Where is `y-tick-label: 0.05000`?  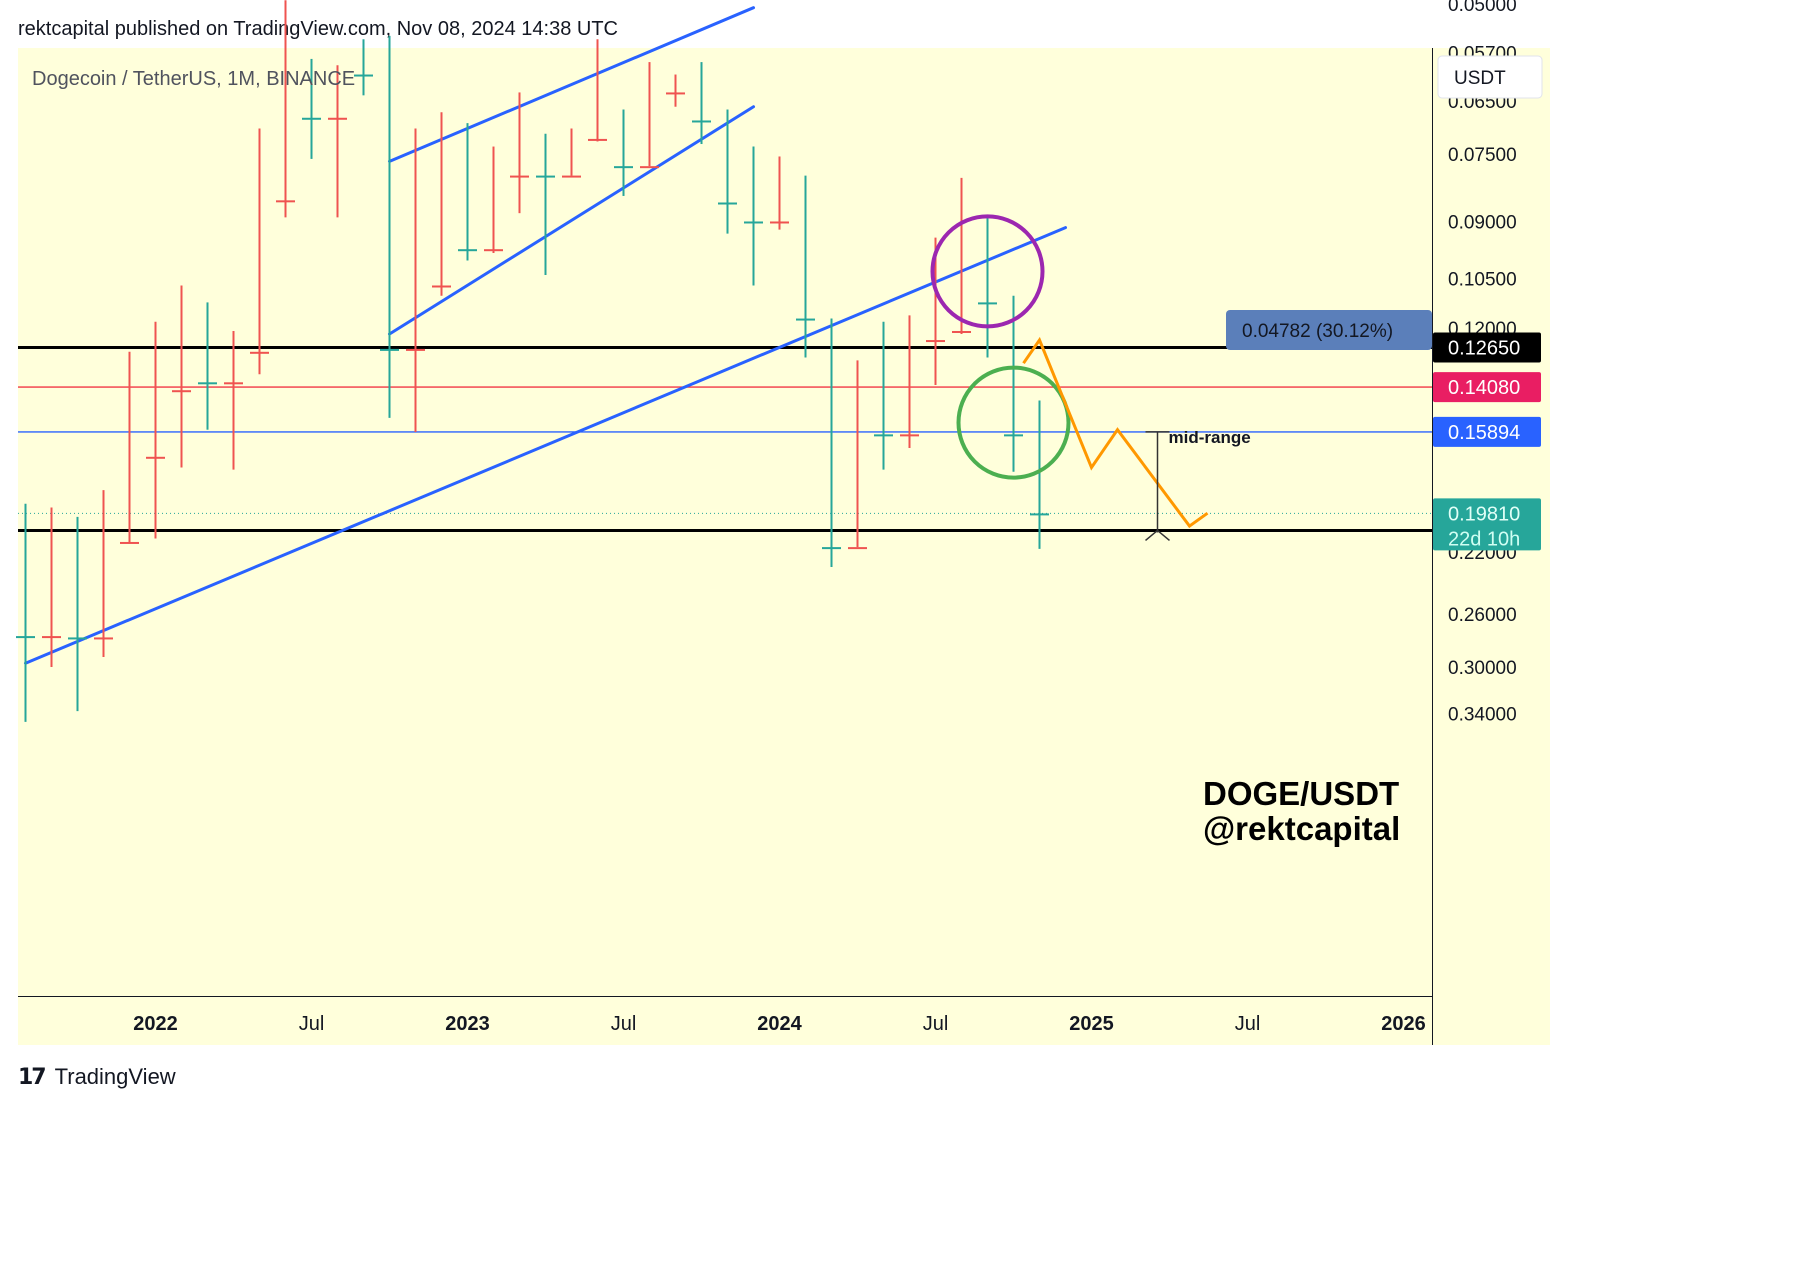 y-tick-label: 0.05000 is located at coordinates (1482, 8).